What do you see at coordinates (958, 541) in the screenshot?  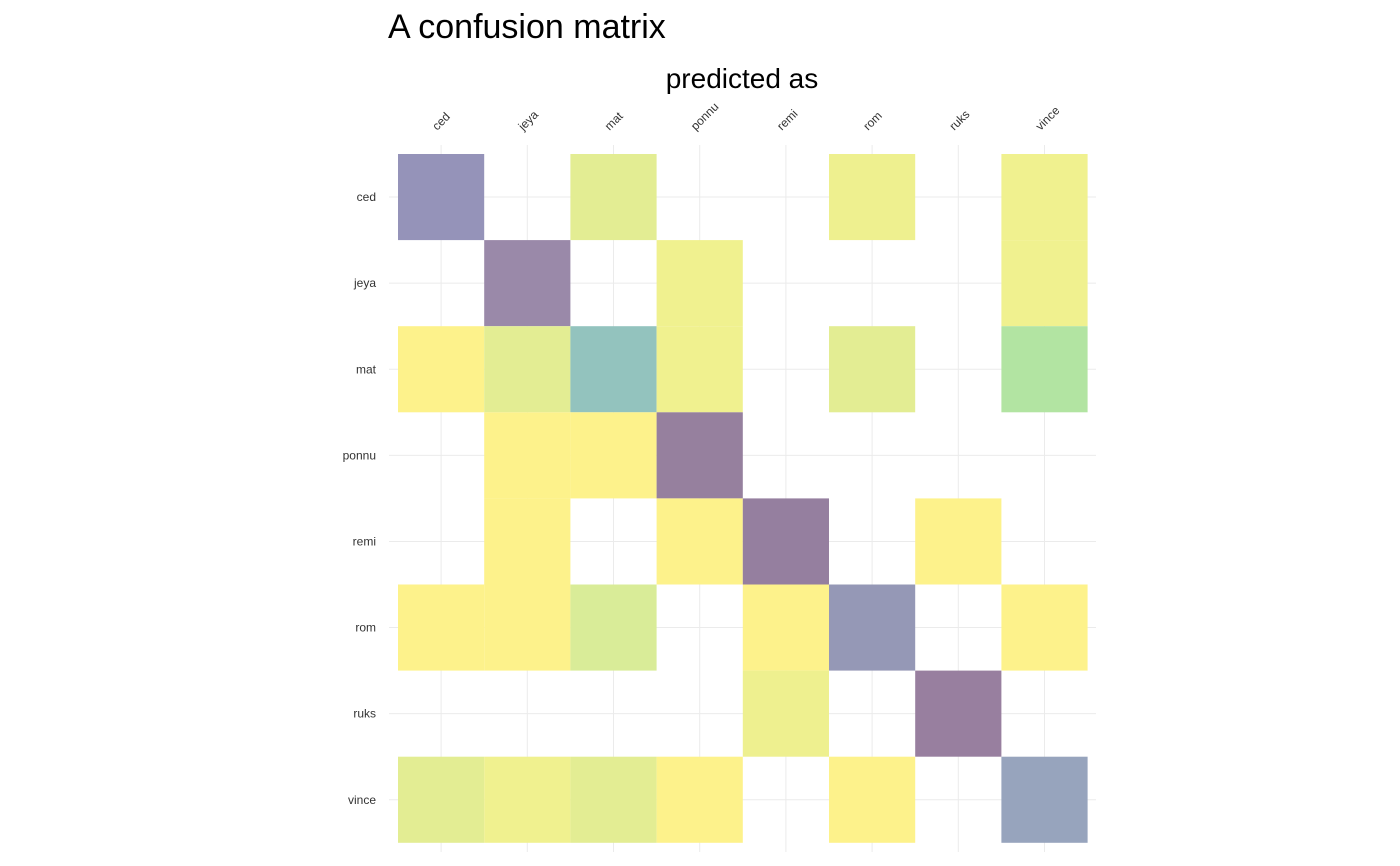 I see `heatmap-cell-remi-ruks` at bounding box center [958, 541].